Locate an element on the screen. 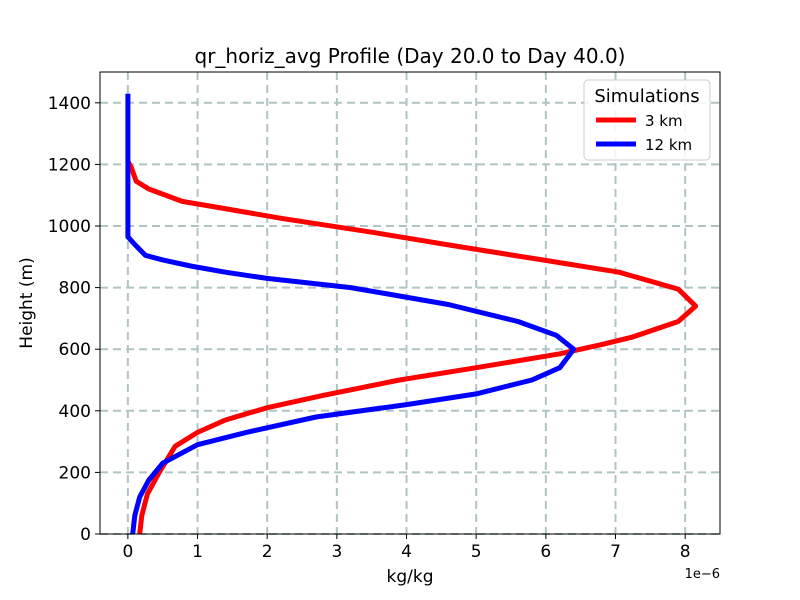 This screenshot has width=800, height=600. x-tick-label: 6 is located at coordinates (545, 552).